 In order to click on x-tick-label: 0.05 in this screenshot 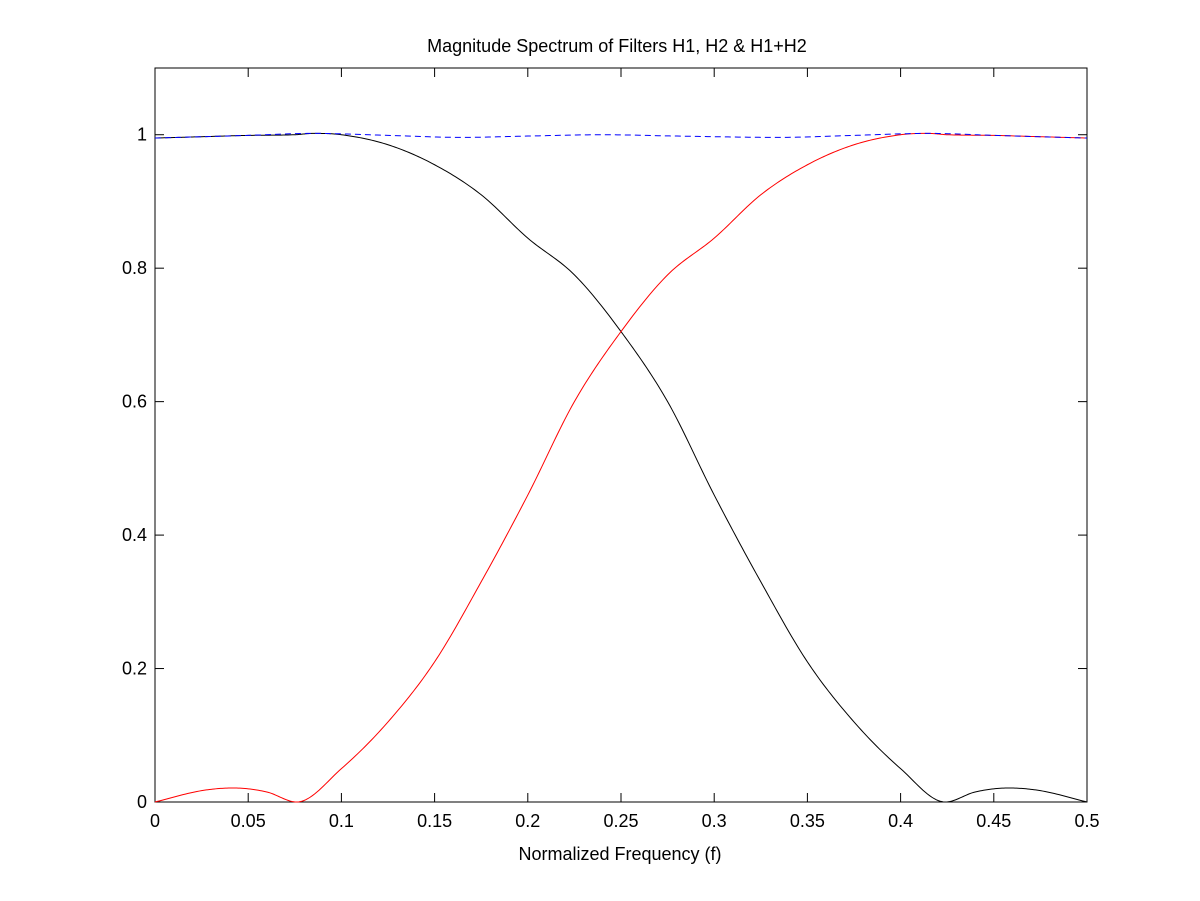, I will do `click(248, 821)`.